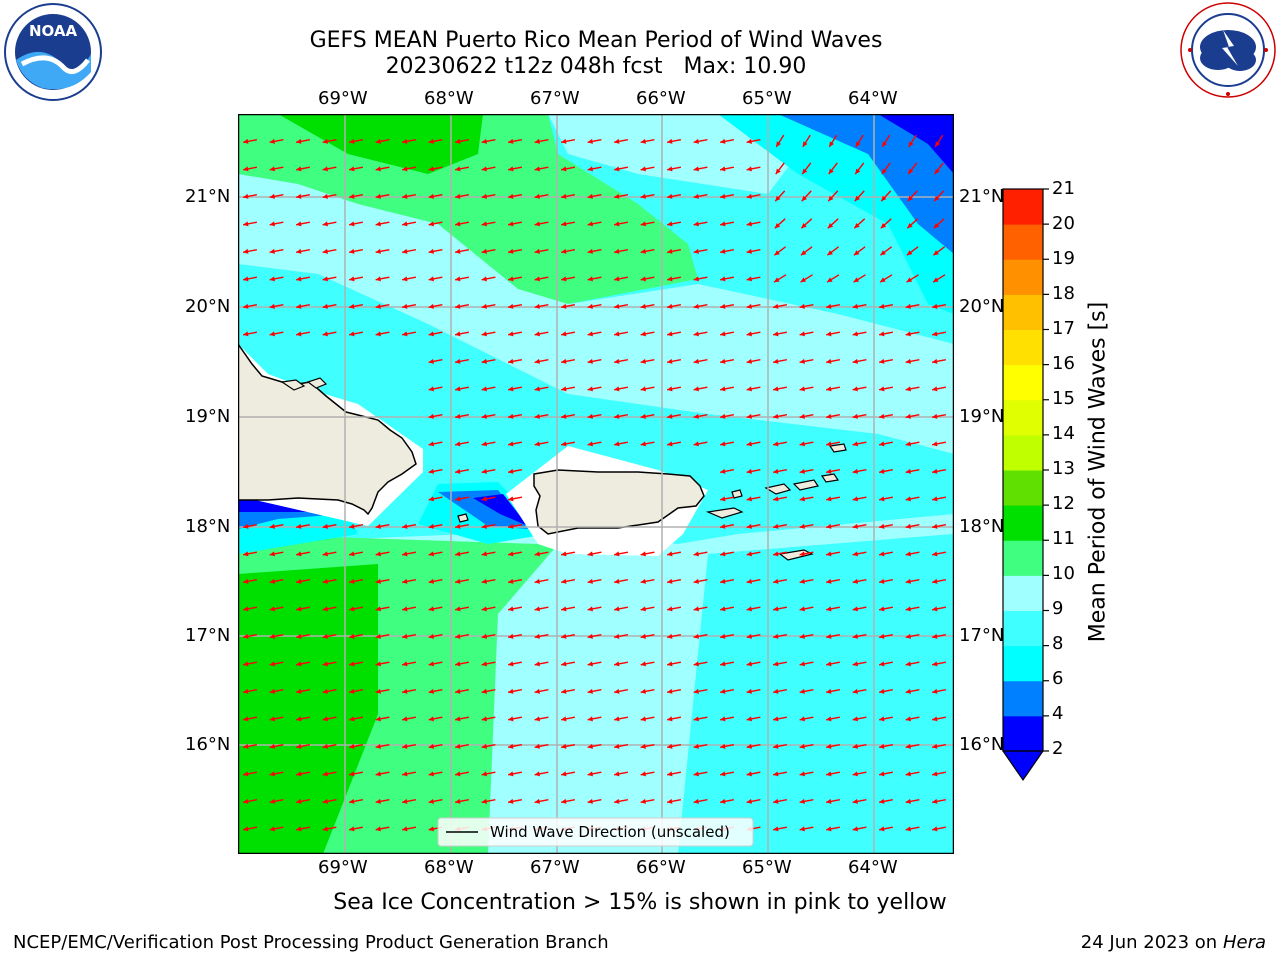  Describe the element at coordinates (1058, 748) in the screenshot. I see `colorbar-tick: 2` at that location.